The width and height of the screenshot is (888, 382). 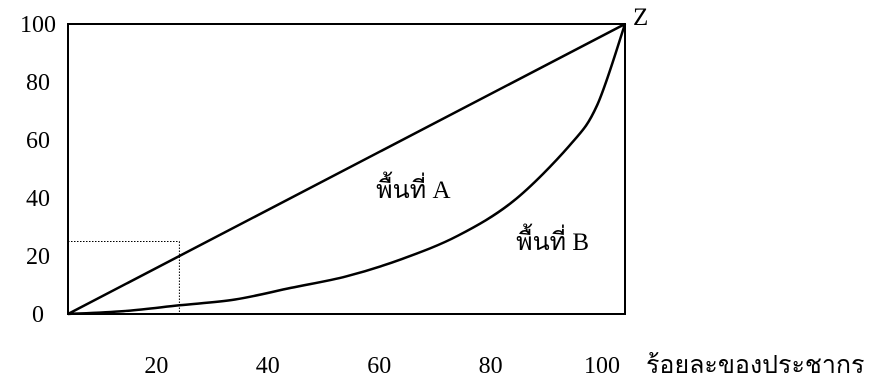 What do you see at coordinates (552, 239) in the screenshot?
I see `annotation-label: พื้นที่ B` at bounding box center [552, 239].